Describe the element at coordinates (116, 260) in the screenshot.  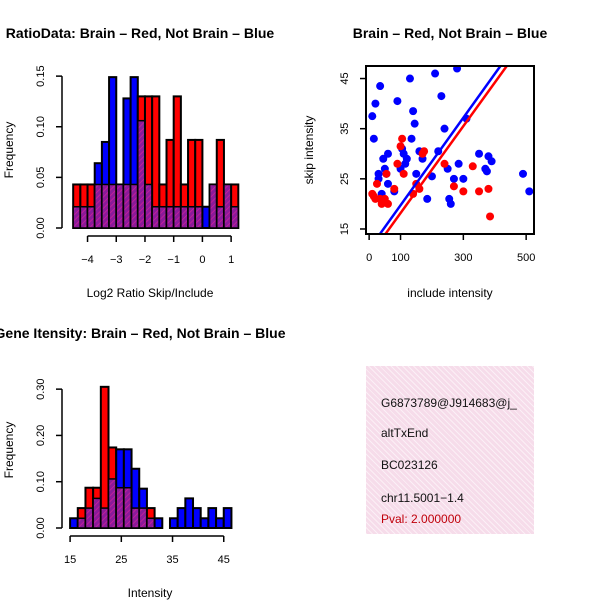
I see `ratio-xtick-label-1: −3` at that location.